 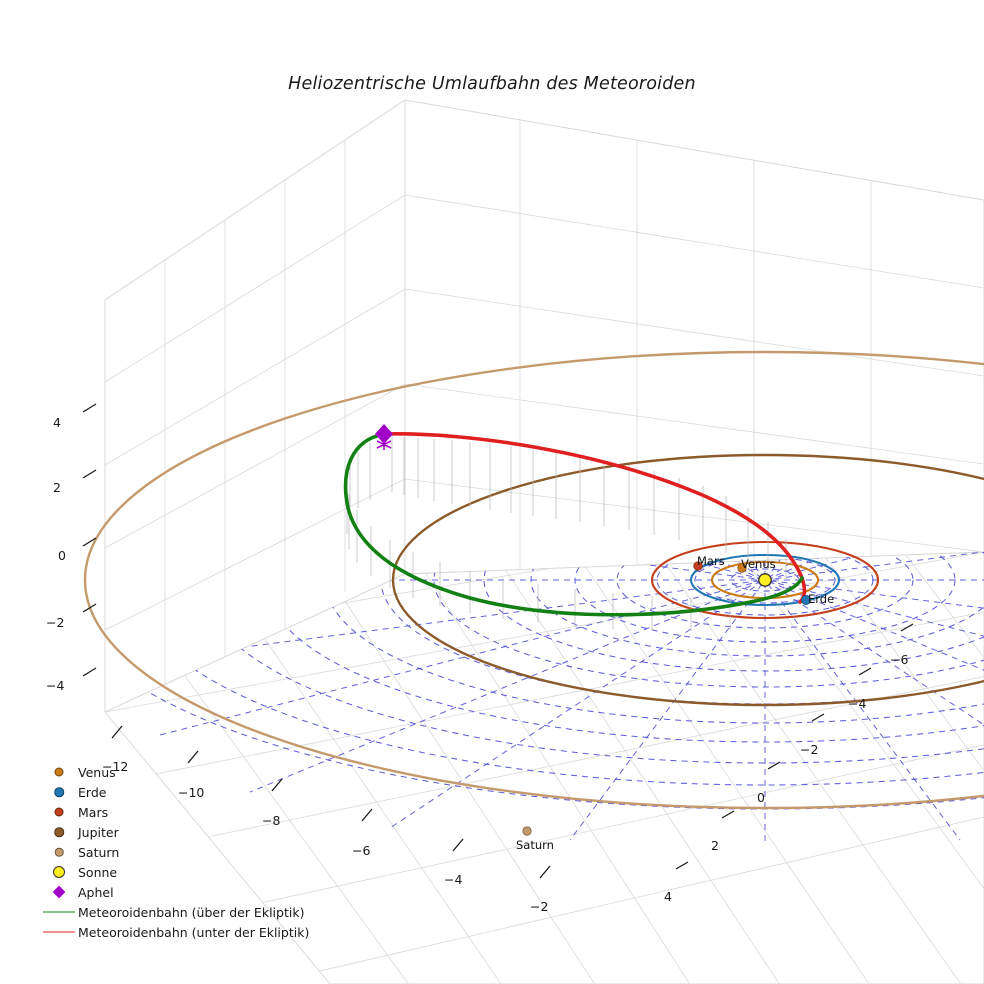 What do you see at coordinates (93, 812) in the screenshot?
I see `legend-label: Mars` at bounding box center [93, 812].